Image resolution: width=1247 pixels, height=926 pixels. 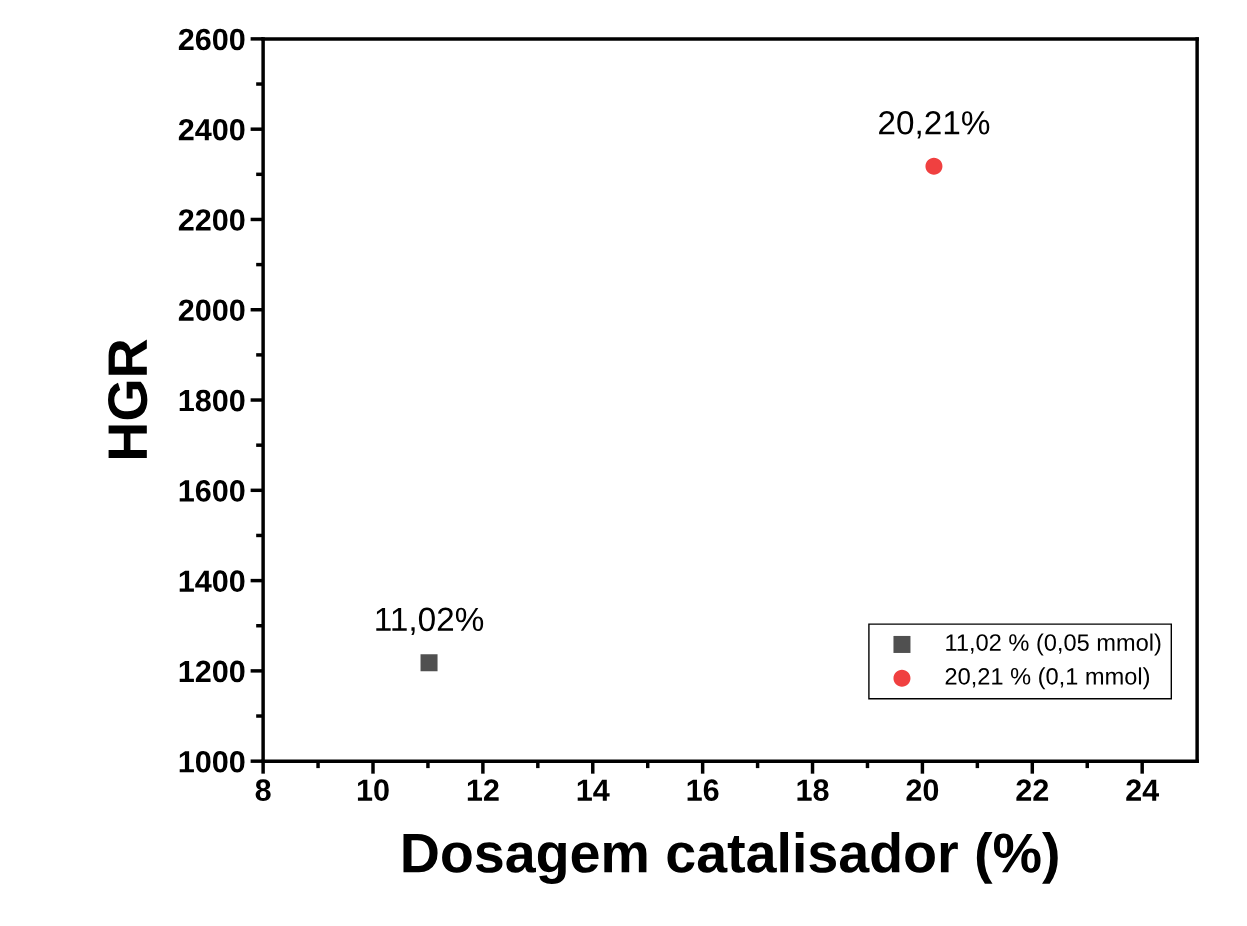 I want to click on x-tick-label: 16, so click(x=703, y=790).